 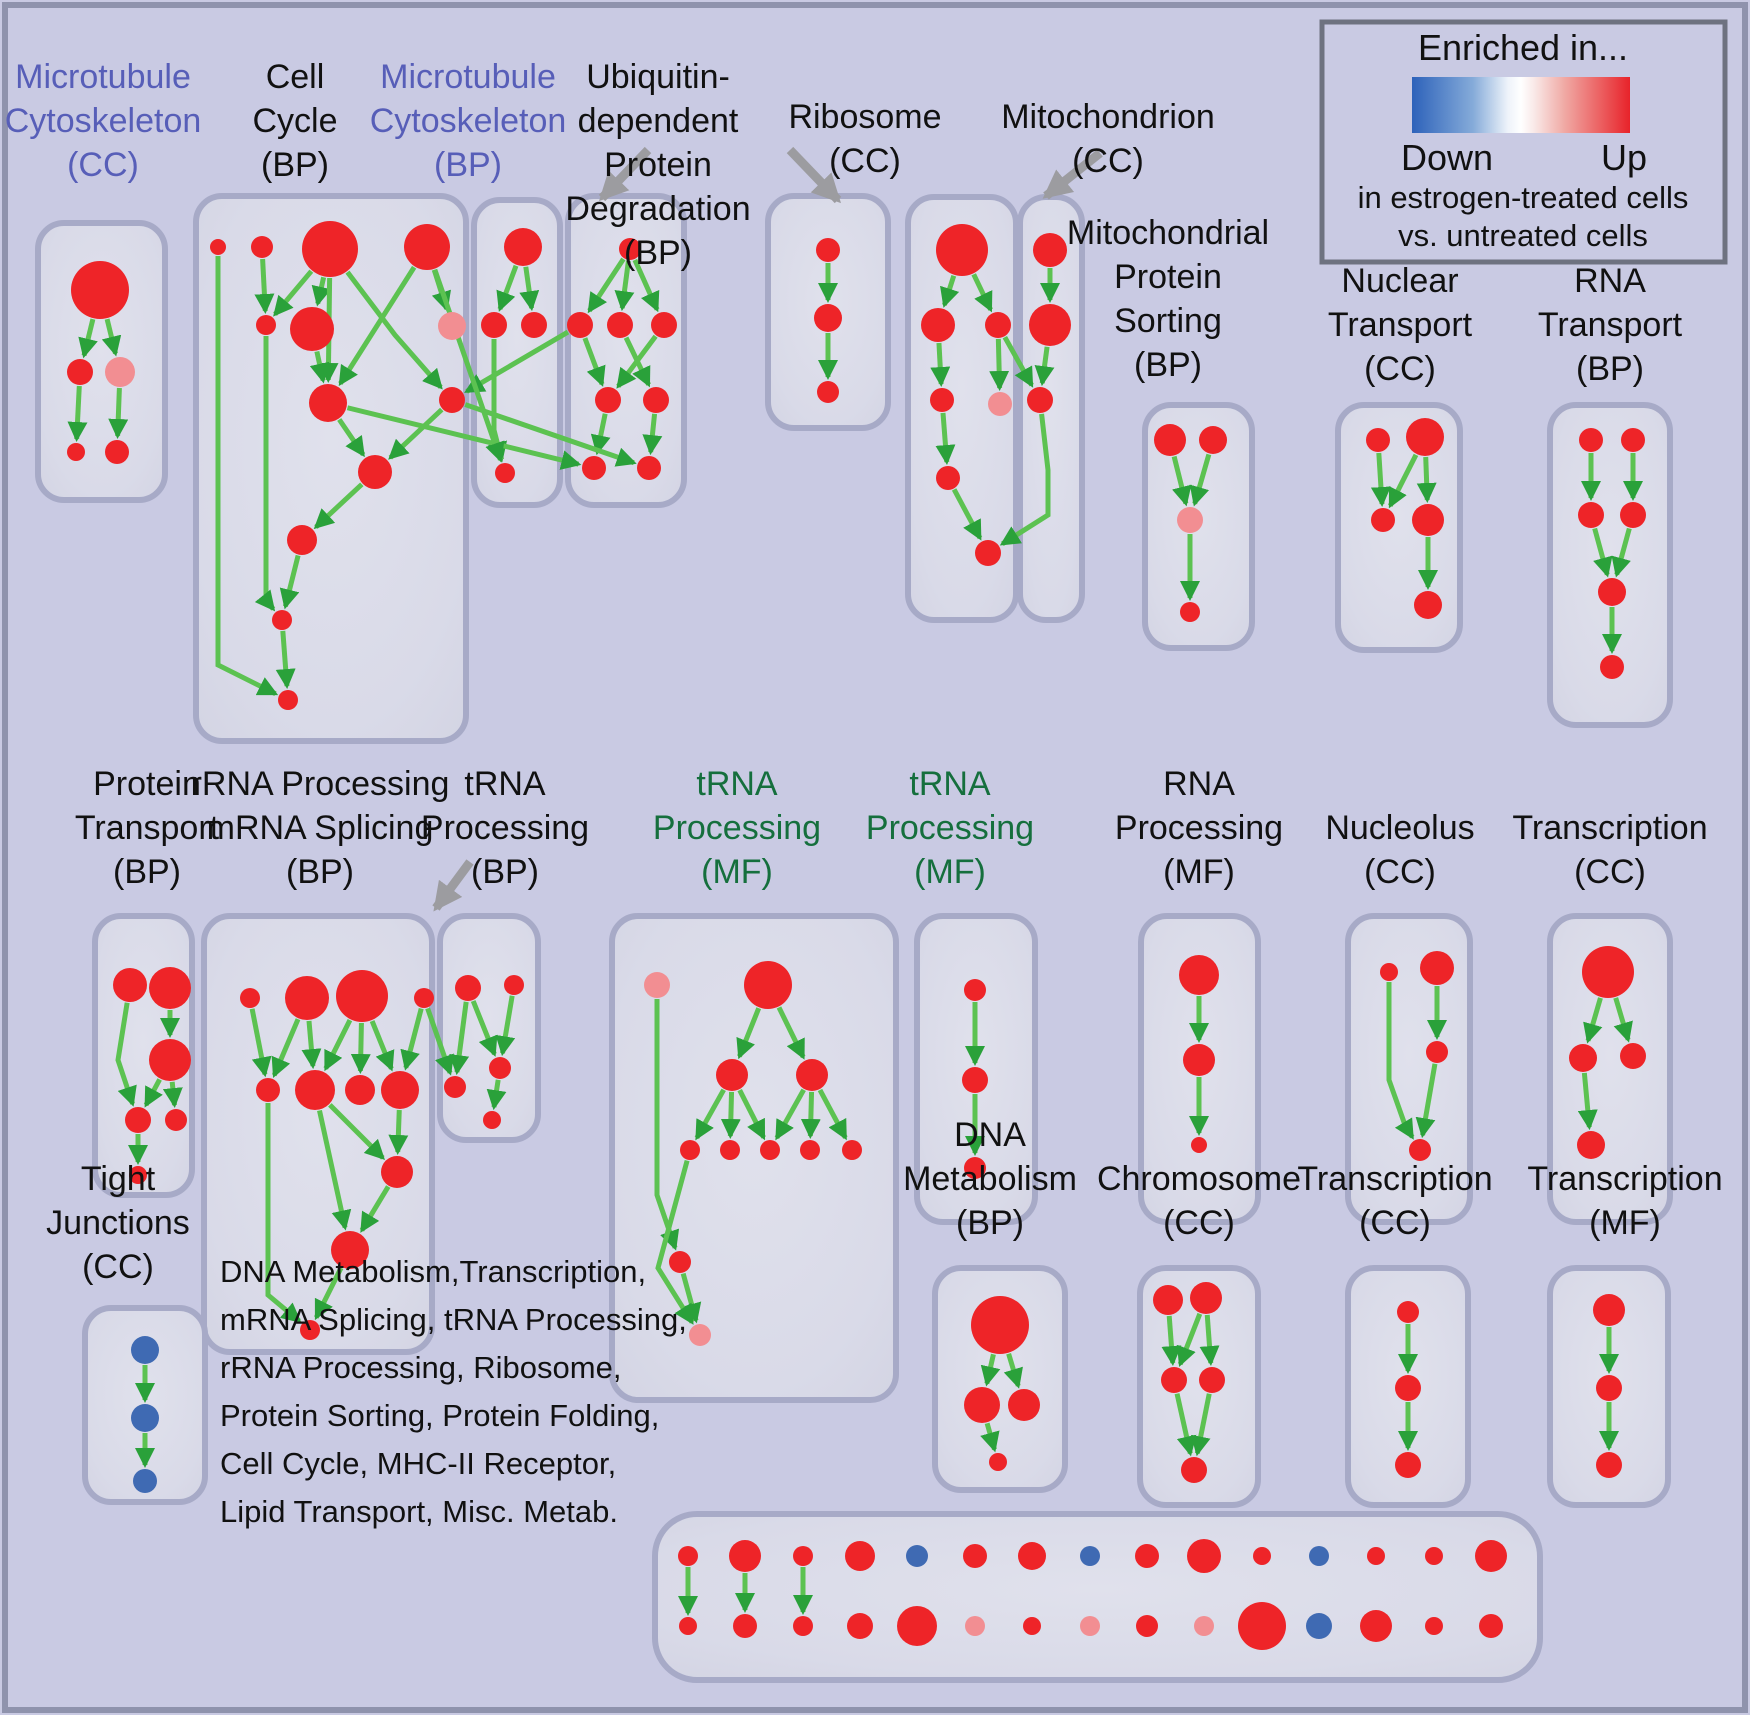 What do you see at coordinates (1168, 321) in the screenshot?
I see `label-mito-protein-sorting-bp-line-2: Sorting` at bounding box center [1168, 321].